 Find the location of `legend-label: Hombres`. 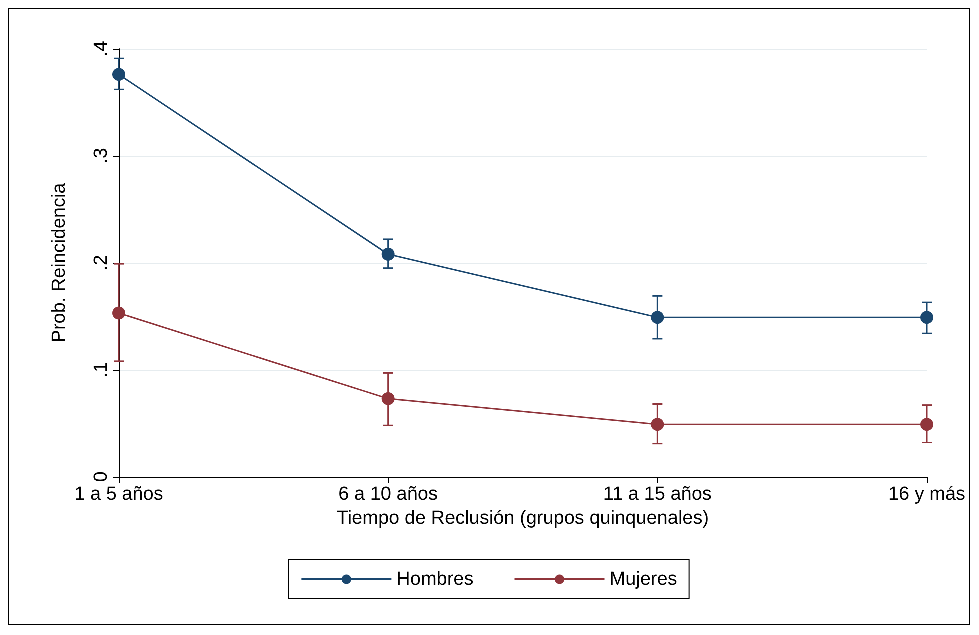

legend-label: Hombres is located at coordinates (435, 579).